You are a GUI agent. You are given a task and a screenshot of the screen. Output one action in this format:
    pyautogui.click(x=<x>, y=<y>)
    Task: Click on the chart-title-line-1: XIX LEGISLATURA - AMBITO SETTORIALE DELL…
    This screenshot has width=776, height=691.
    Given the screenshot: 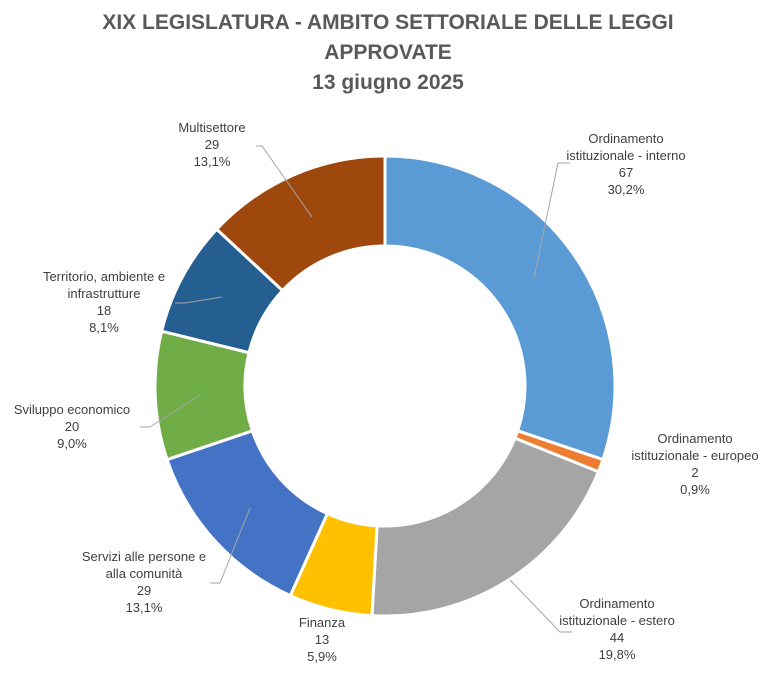 What is the action you would take?
    pyautogui.click(x=388, y=22)
    